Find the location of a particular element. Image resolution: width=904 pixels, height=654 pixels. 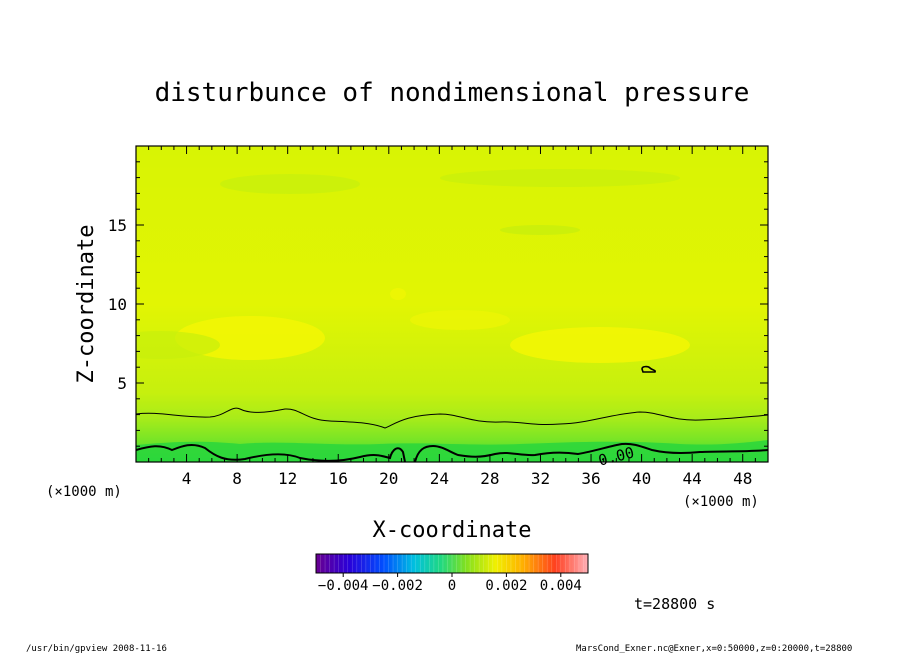

x-axis-unit-left: (×1000 m) is located at coordinates (84, 492).